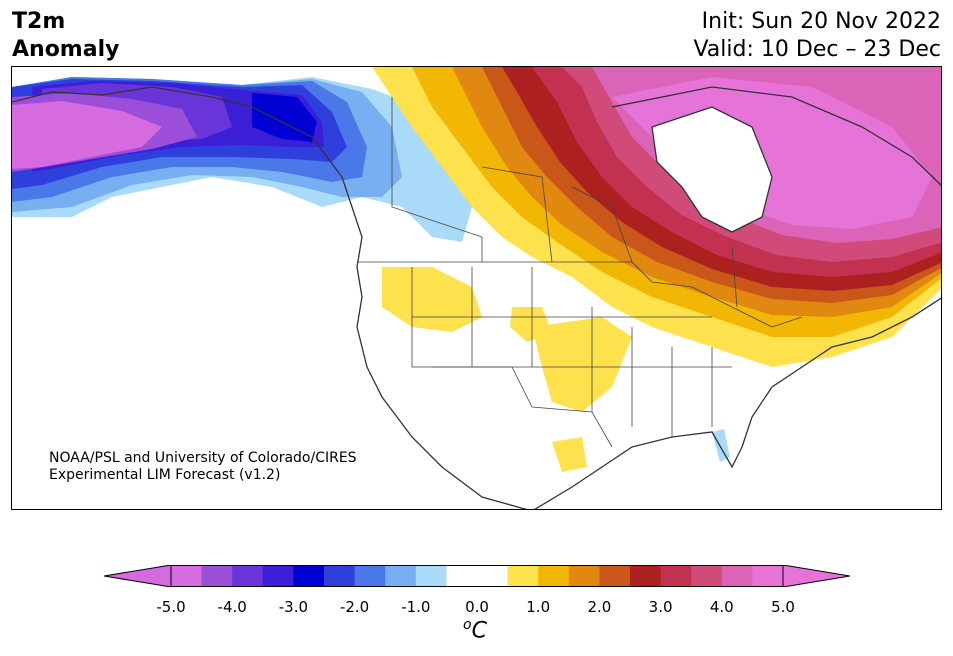 This screenshot has width=953, height=656. I want to click on colorbar-over-triangle, so click(816, 576).